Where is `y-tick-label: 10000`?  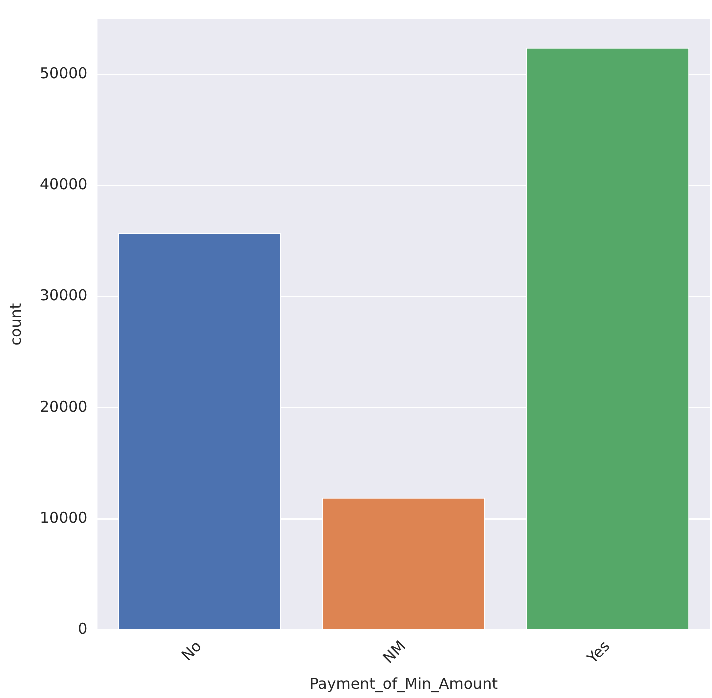 y-tick-label: 10000 is located at coordinates (64, 517).